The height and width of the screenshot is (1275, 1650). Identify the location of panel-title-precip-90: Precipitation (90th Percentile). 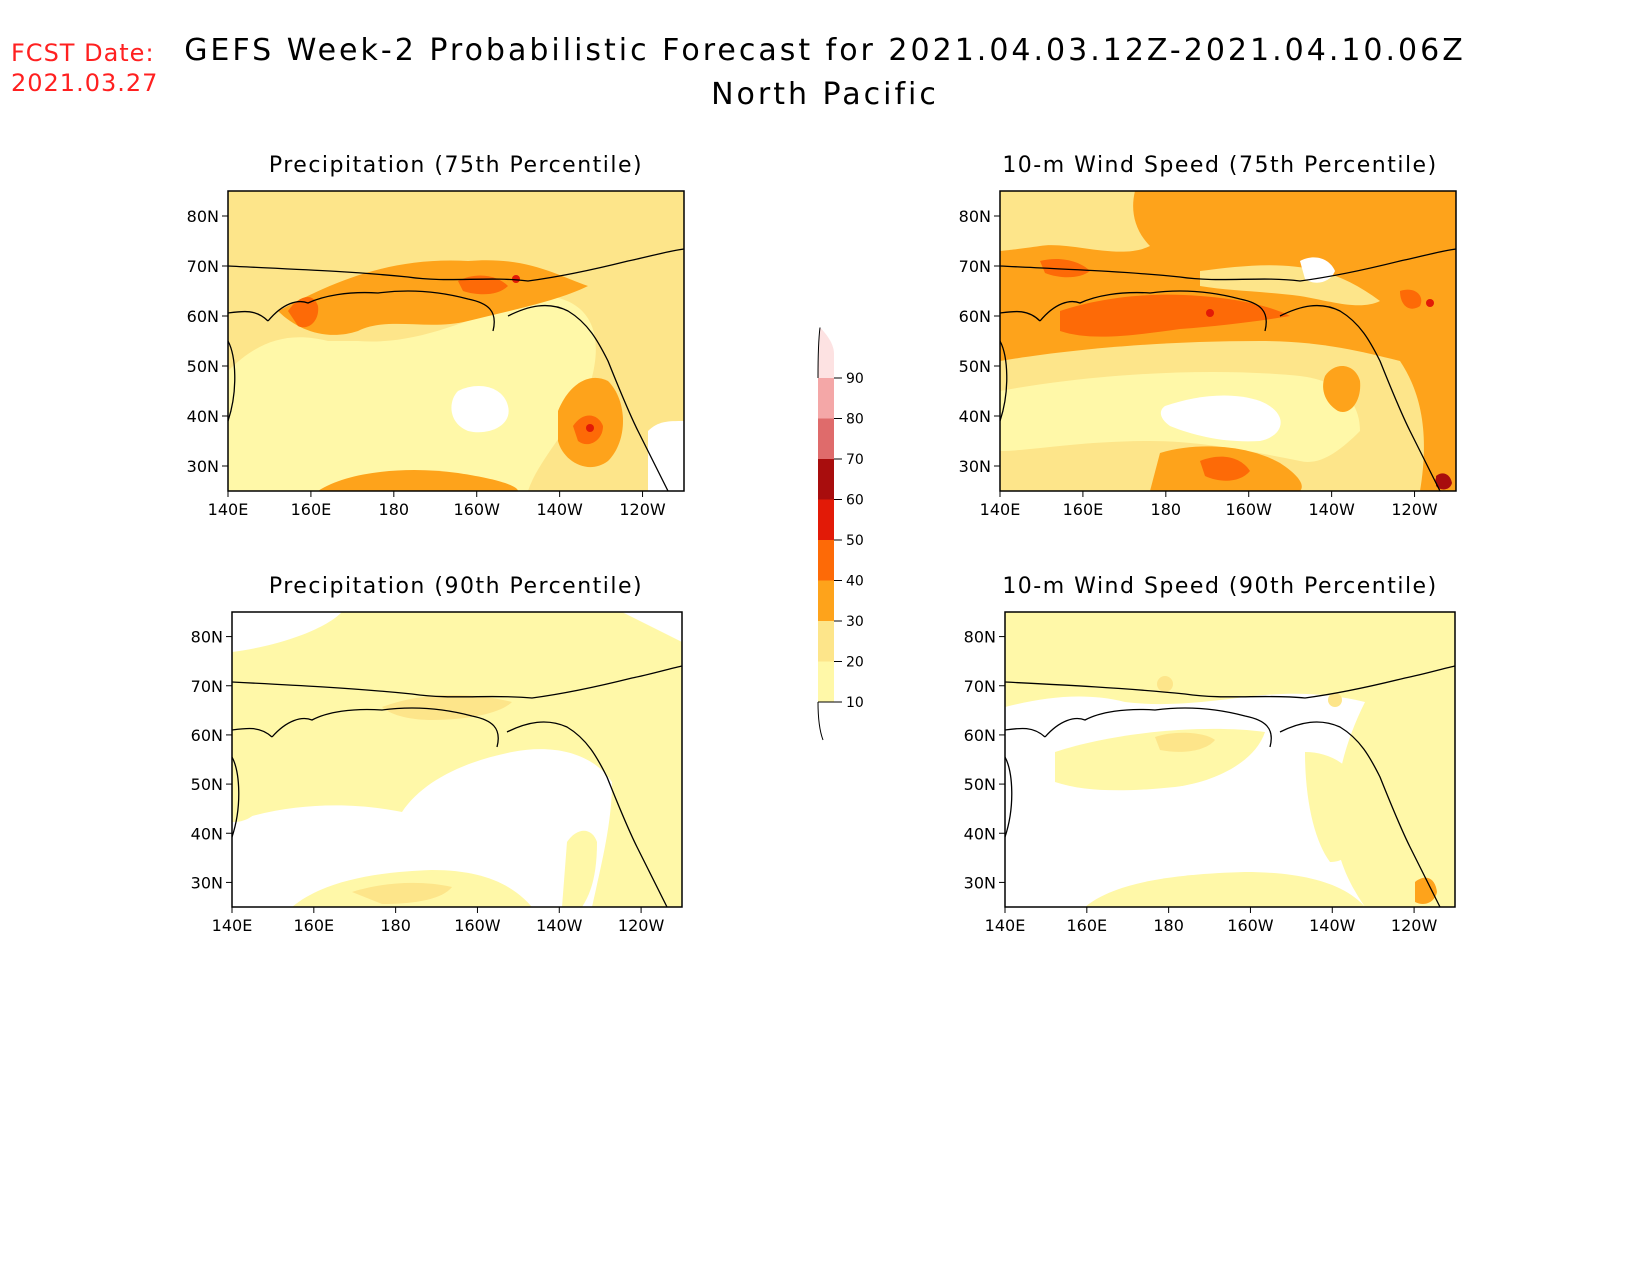
(456, 586).